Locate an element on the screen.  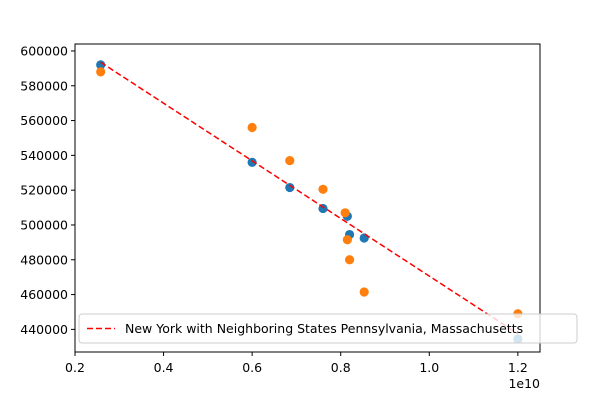
y-tick-label: 460000 is located at coordinates (44, 294).